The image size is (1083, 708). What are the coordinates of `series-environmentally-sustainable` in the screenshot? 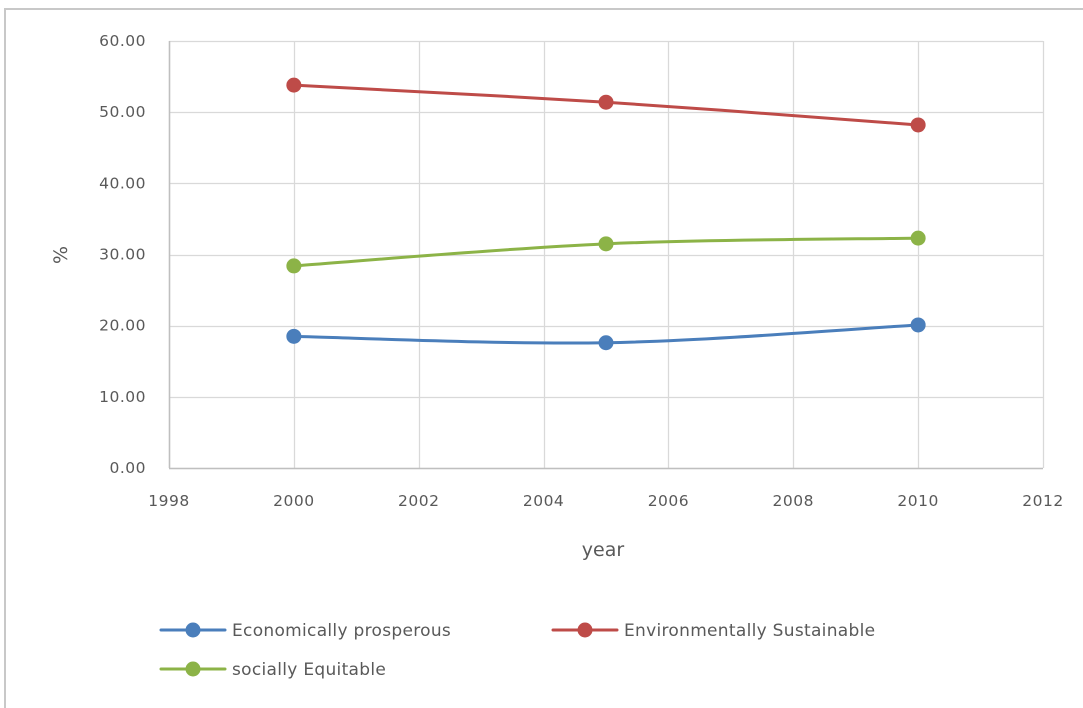 It's located at (606, 105).